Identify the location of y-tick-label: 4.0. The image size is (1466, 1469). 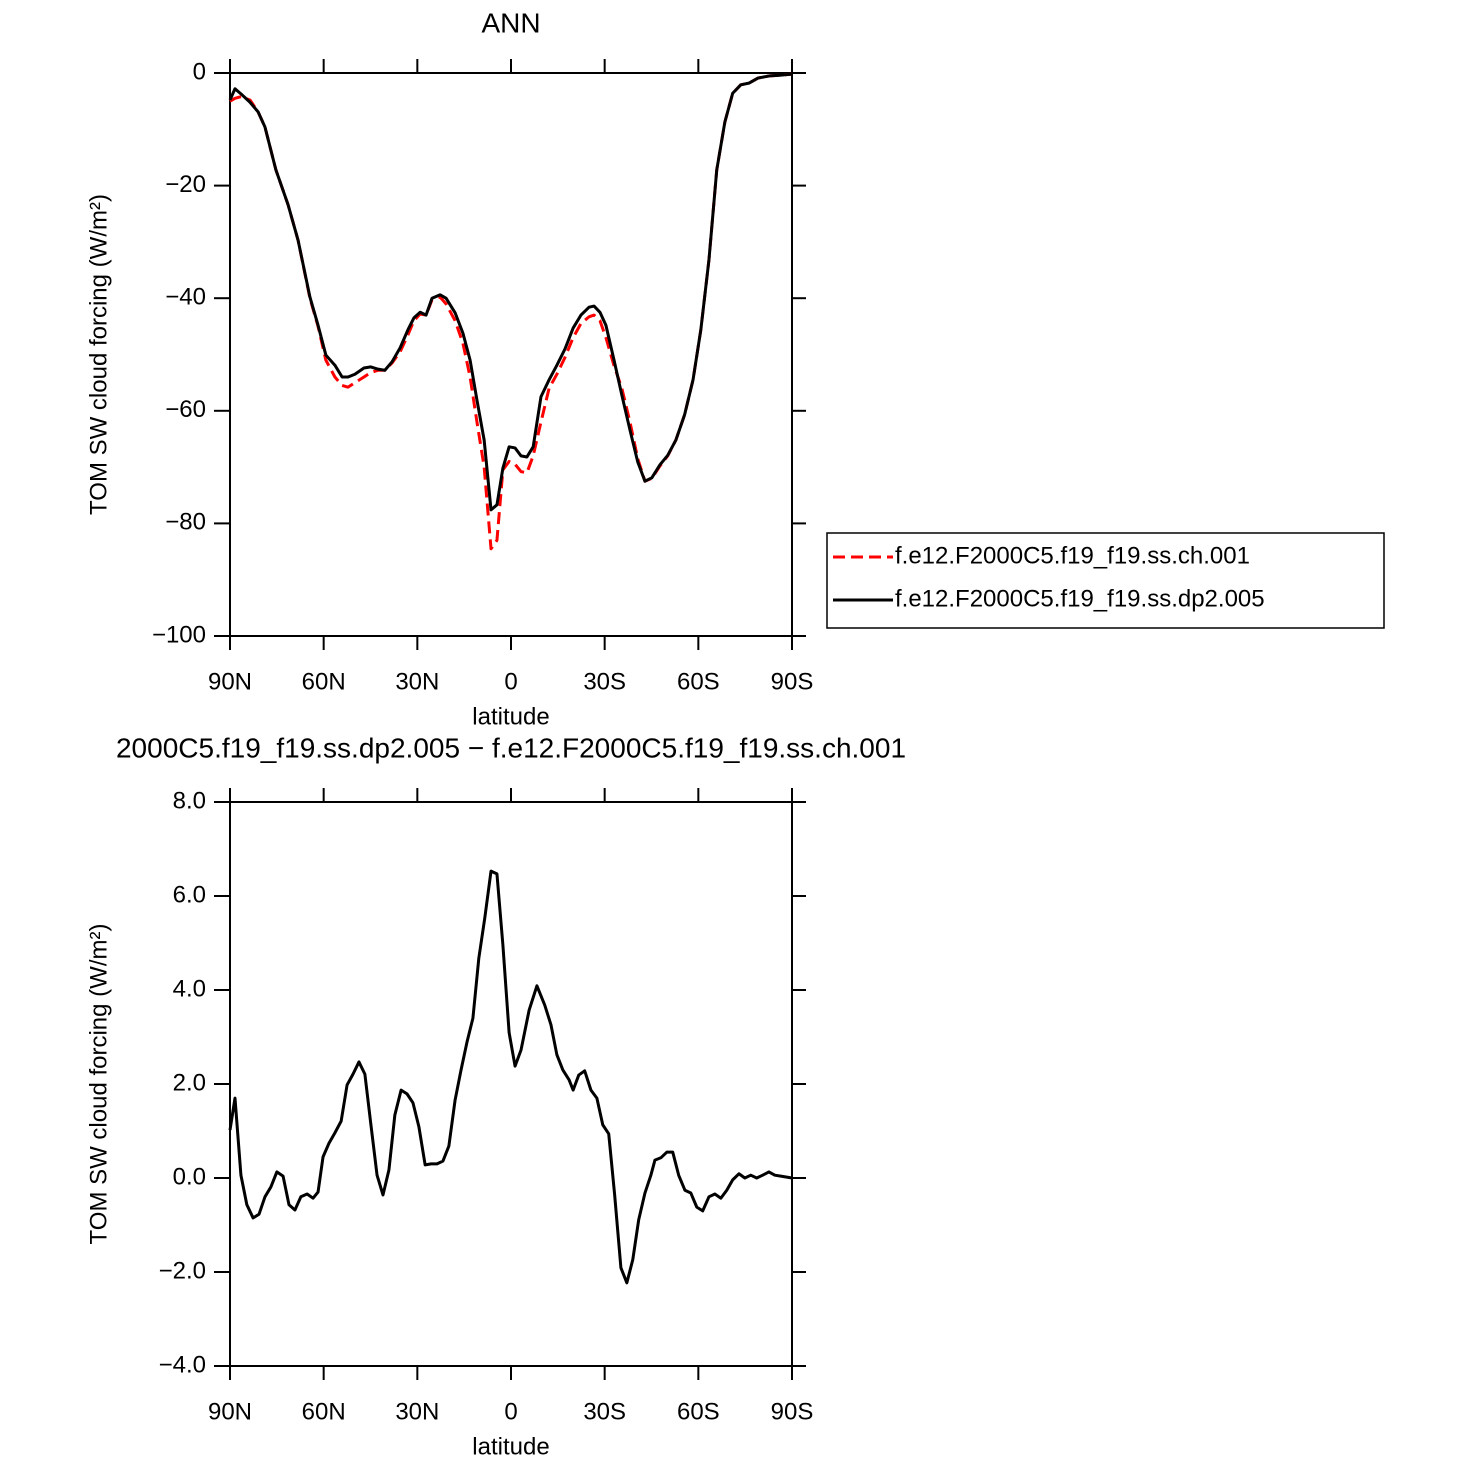
(189, 988).